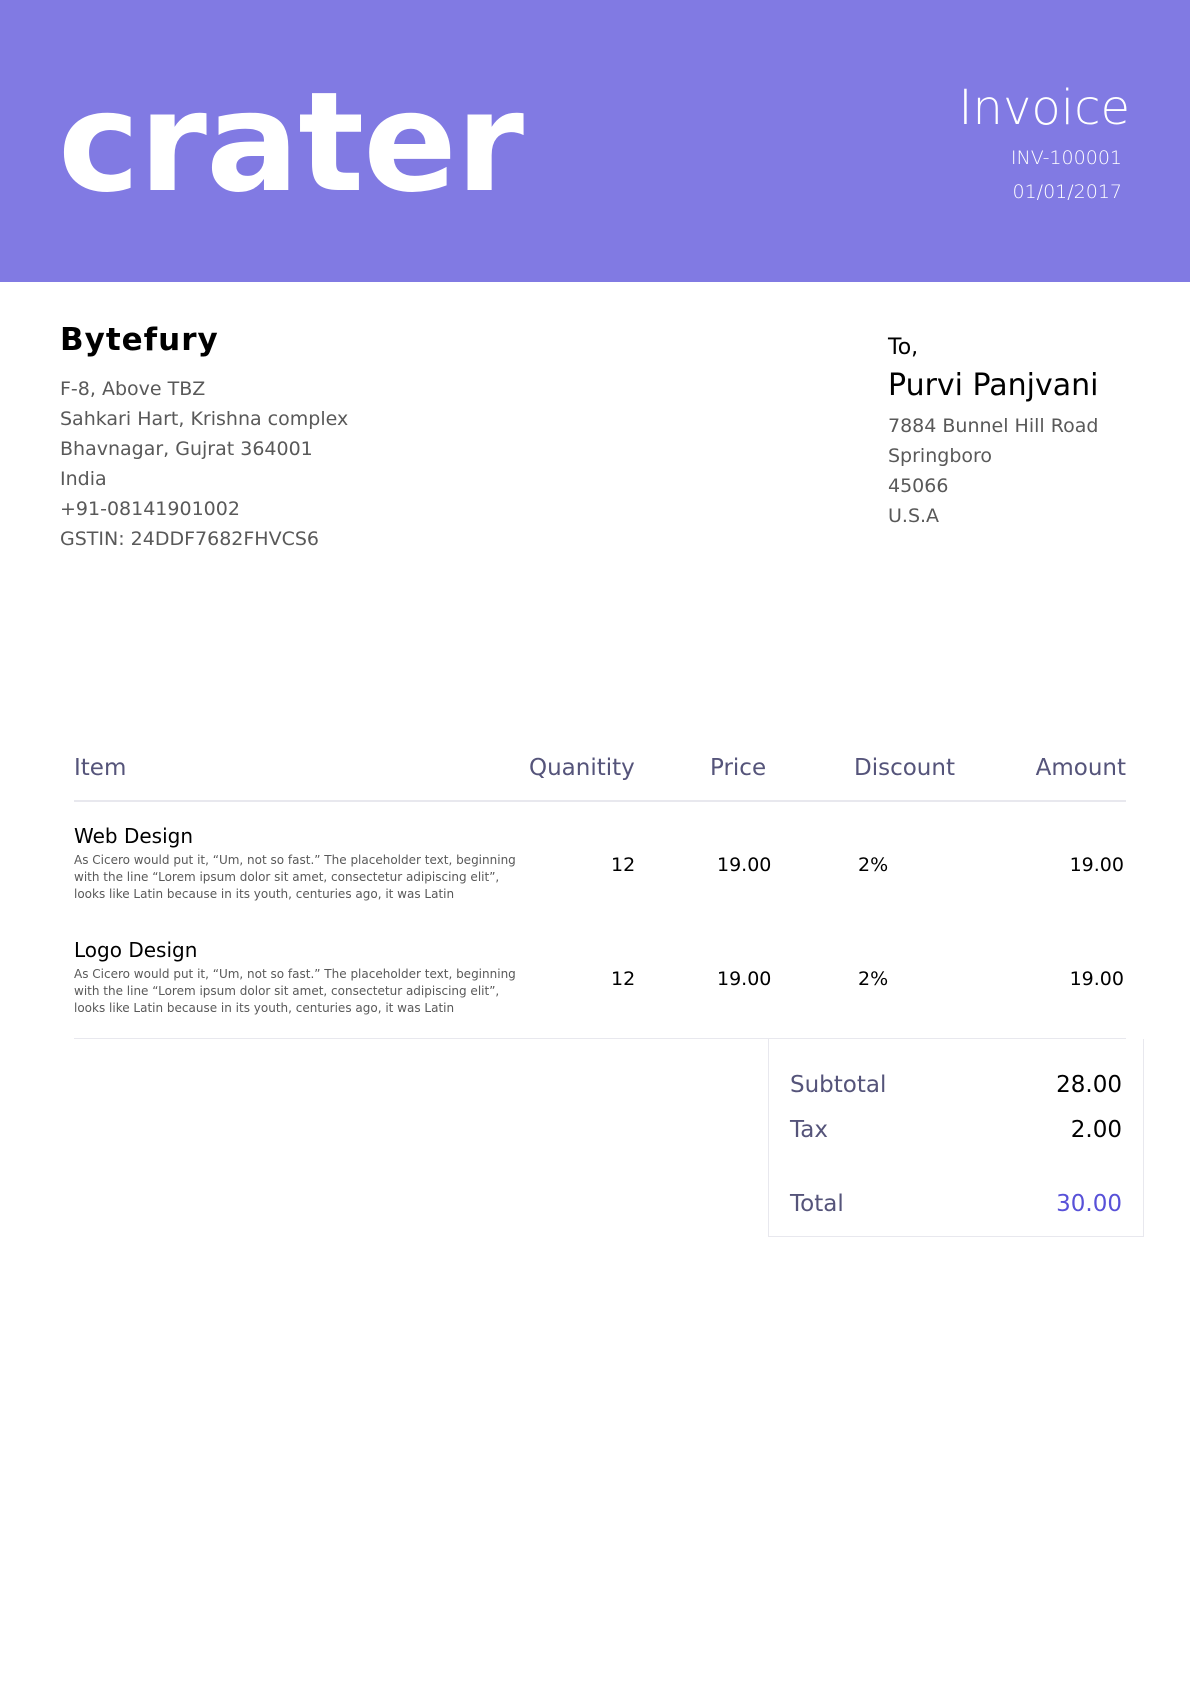  I want to click on column-header-discount: Discount, so click(904, 768).